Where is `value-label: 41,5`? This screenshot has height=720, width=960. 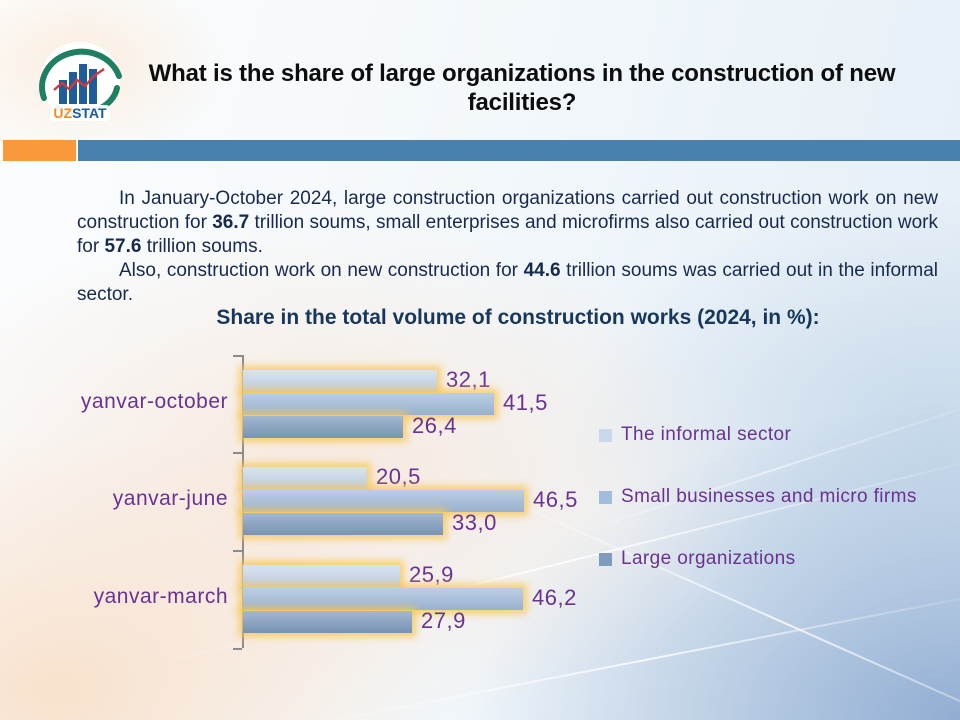 value-label: 41,5 is located at coordinates (525, 402).